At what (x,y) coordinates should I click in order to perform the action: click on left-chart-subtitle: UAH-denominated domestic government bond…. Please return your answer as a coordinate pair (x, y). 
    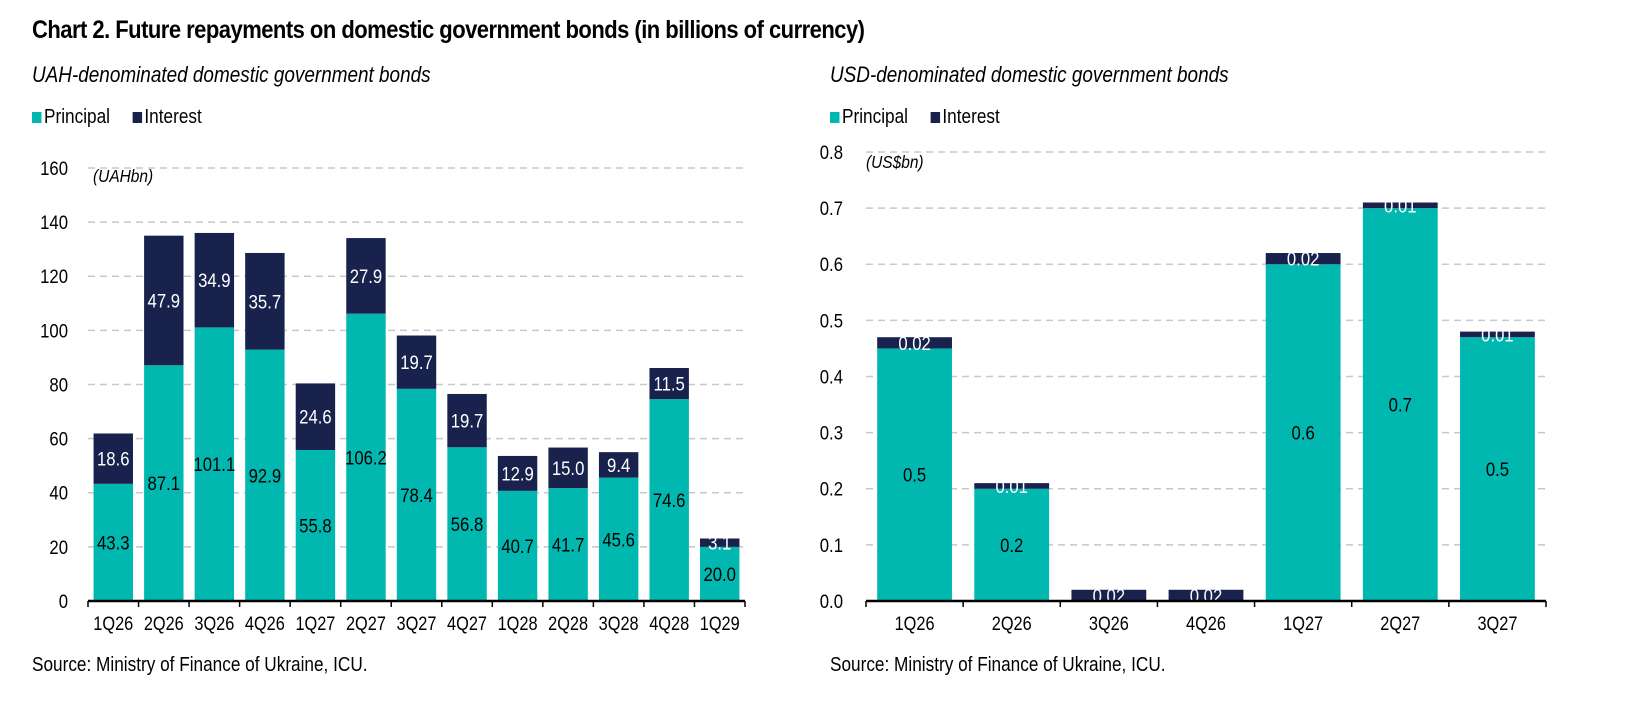
    Looking at the image, I should click on (231, 74).